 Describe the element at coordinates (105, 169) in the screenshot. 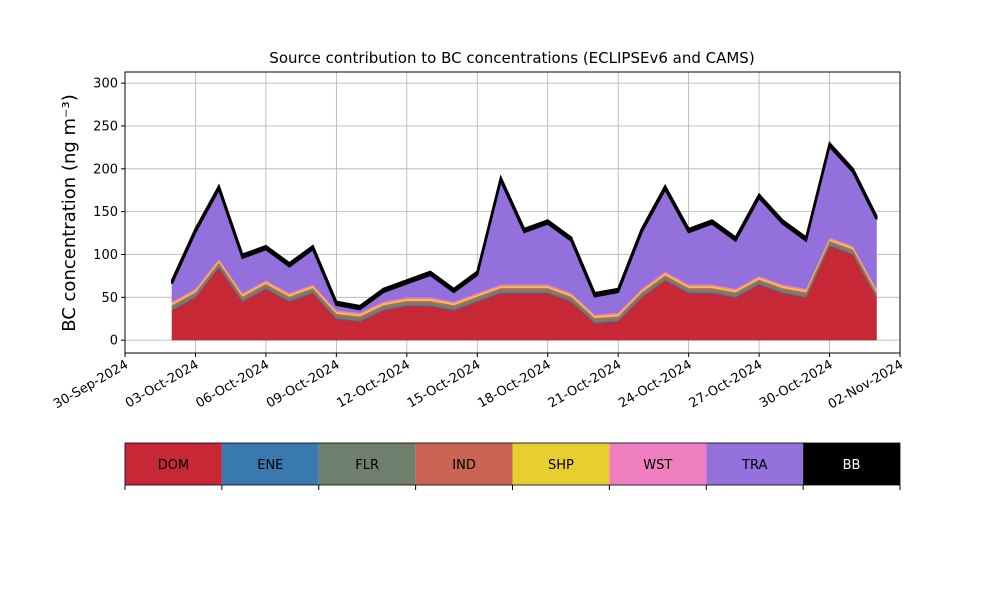

I see `y-tick-label: 200` at that location.